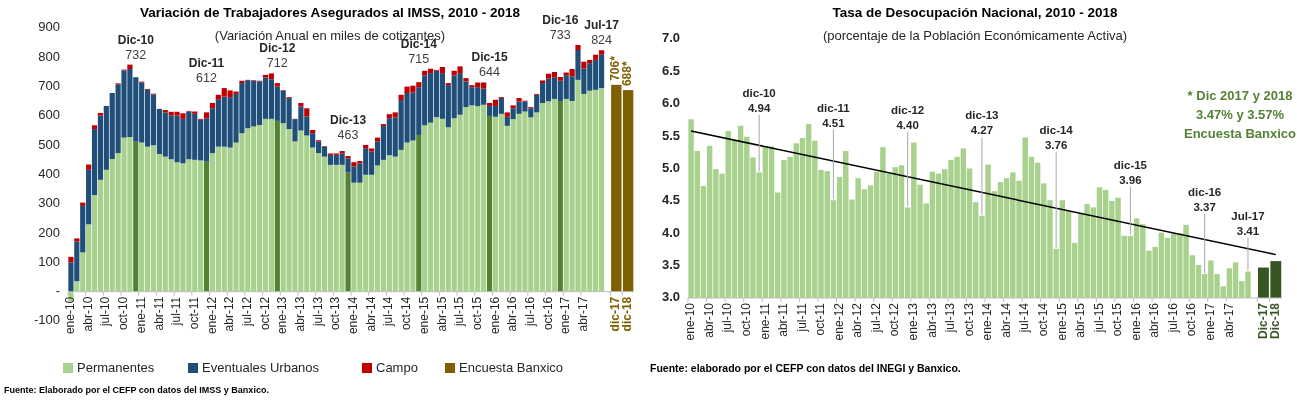 Image resolution: width=1297 pixels, height=400 pixels. I want to click on y-tick-label: 700, so click(49, 86).